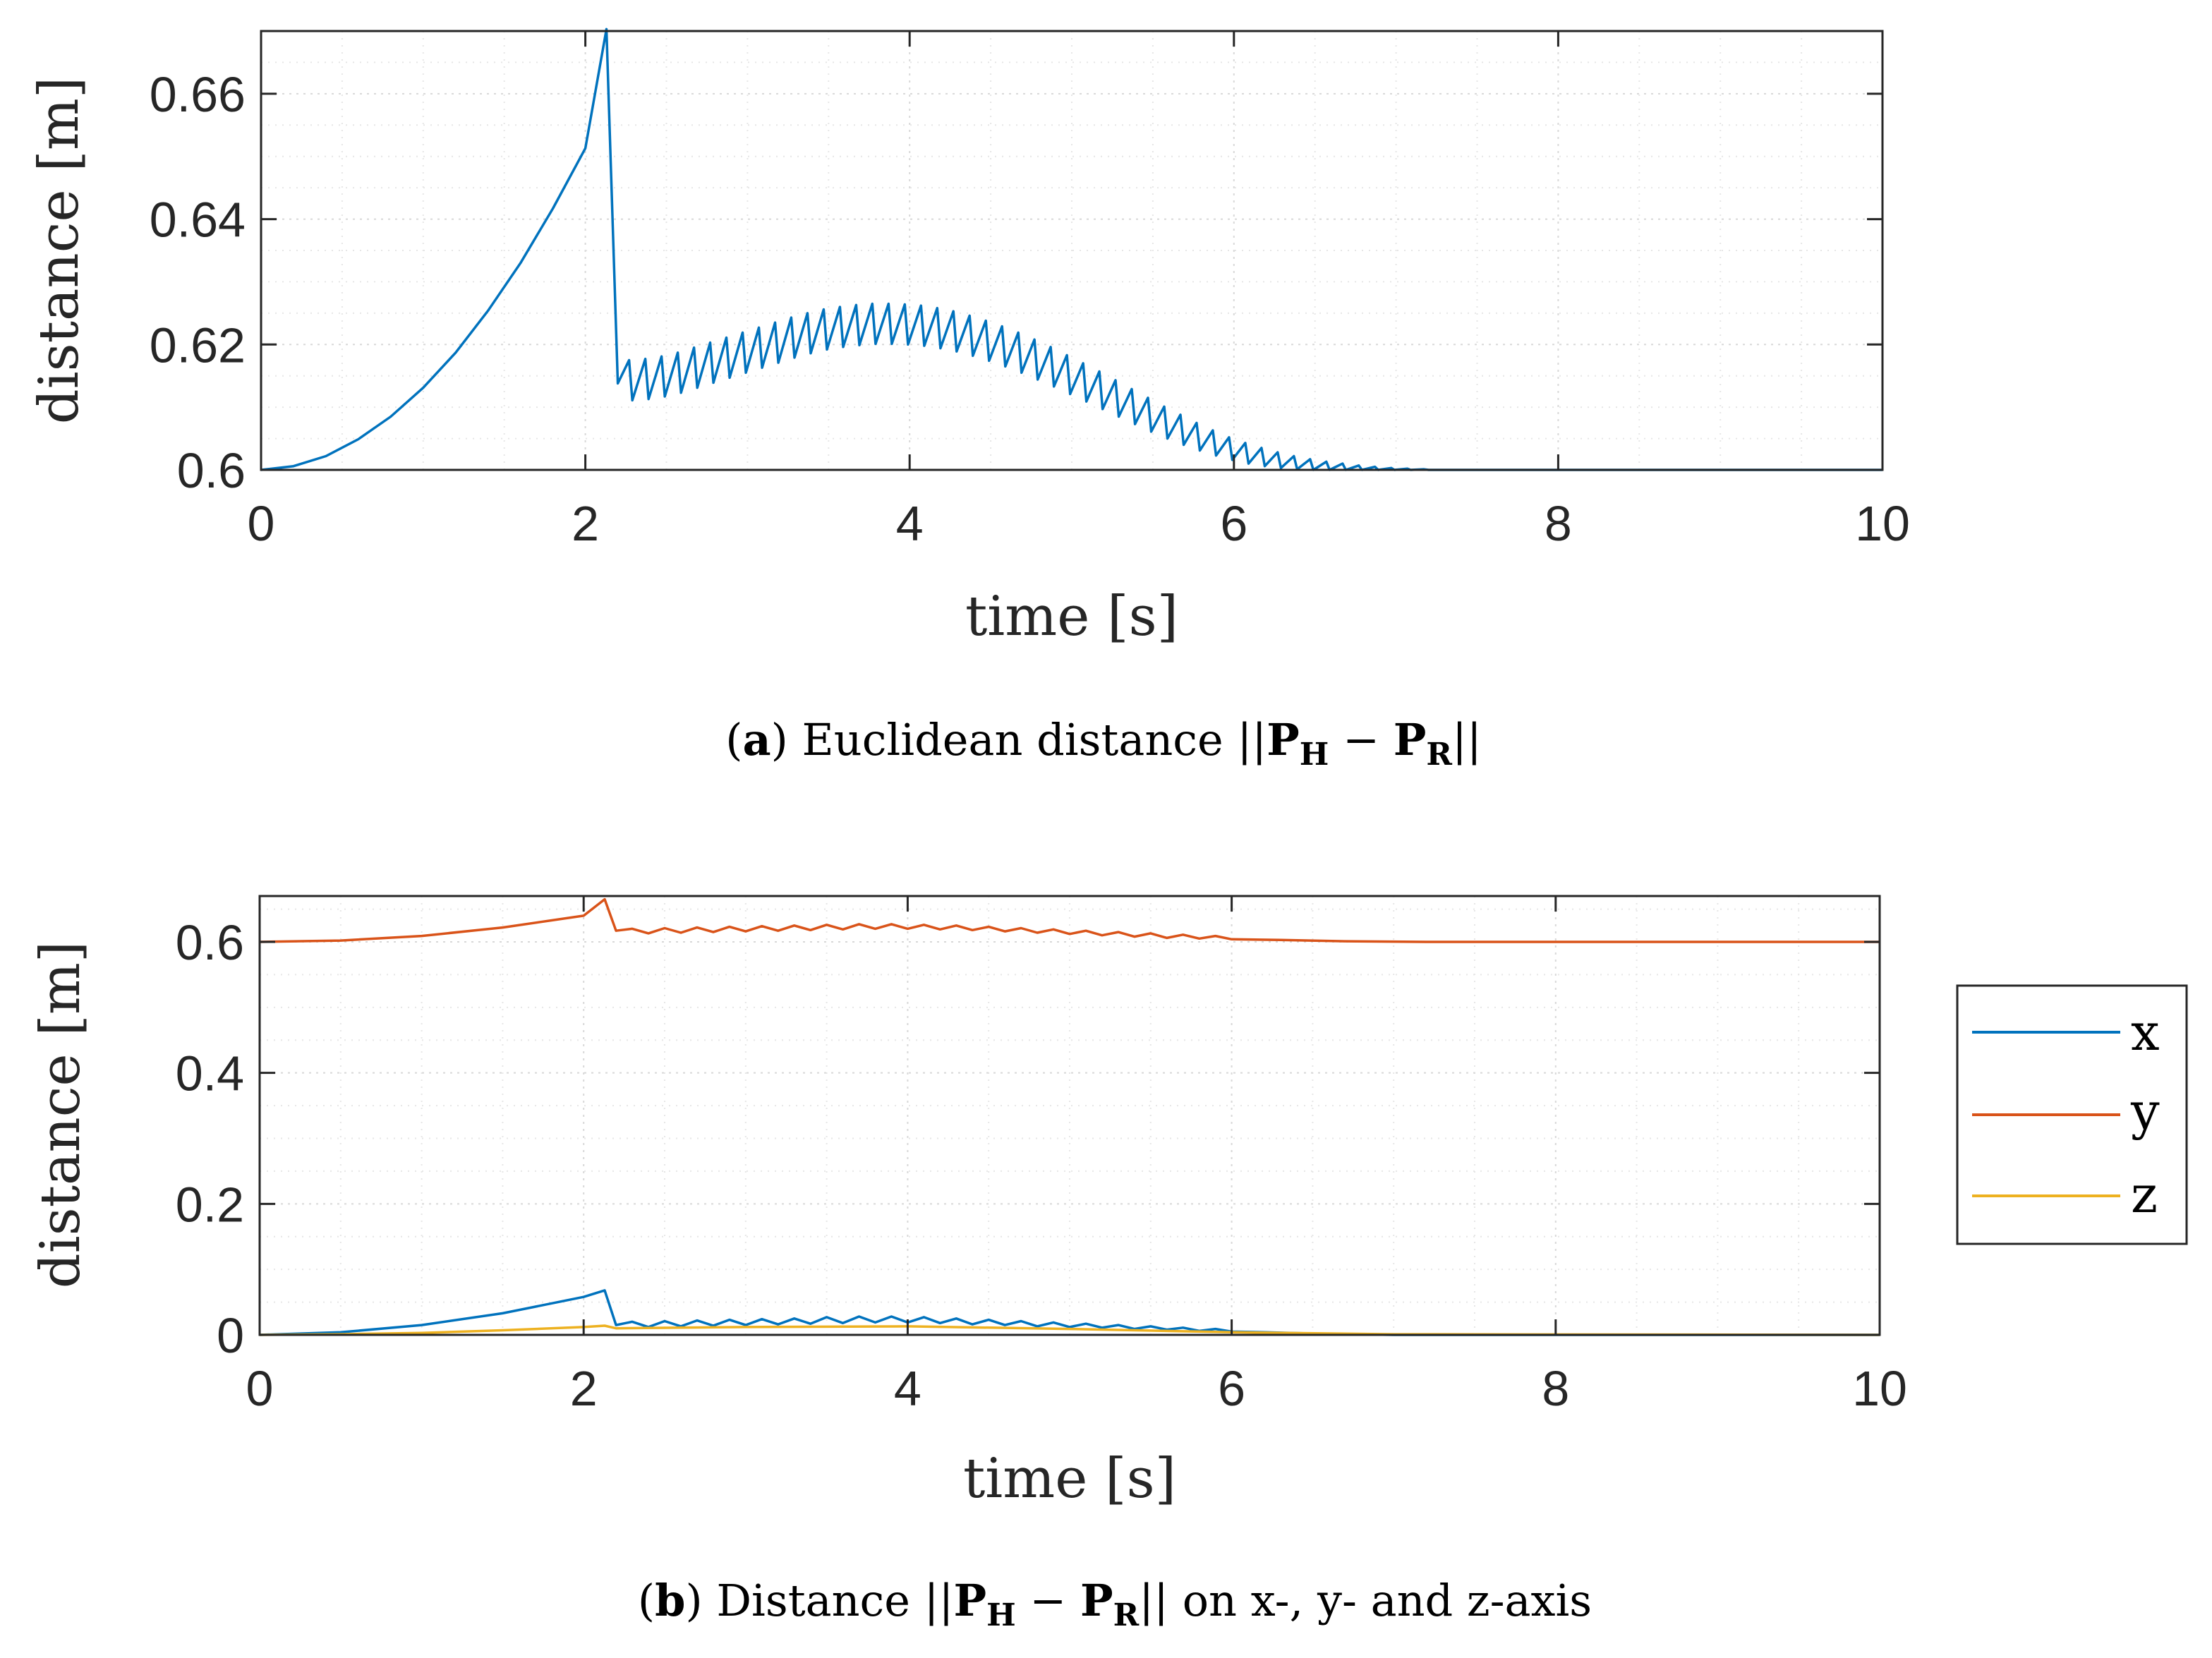 This screenshot has width=2212, height=1658. What do you see at coordinates (1387, 1600) in the screenshot?
I see `caption-b-rest: on x-, y- and z-axis` at bounding box center [1387, 1600].